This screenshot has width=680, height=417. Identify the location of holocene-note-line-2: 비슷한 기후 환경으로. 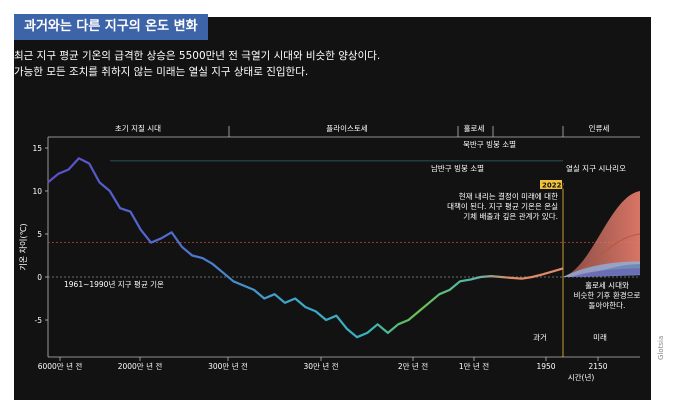
(607, 295).